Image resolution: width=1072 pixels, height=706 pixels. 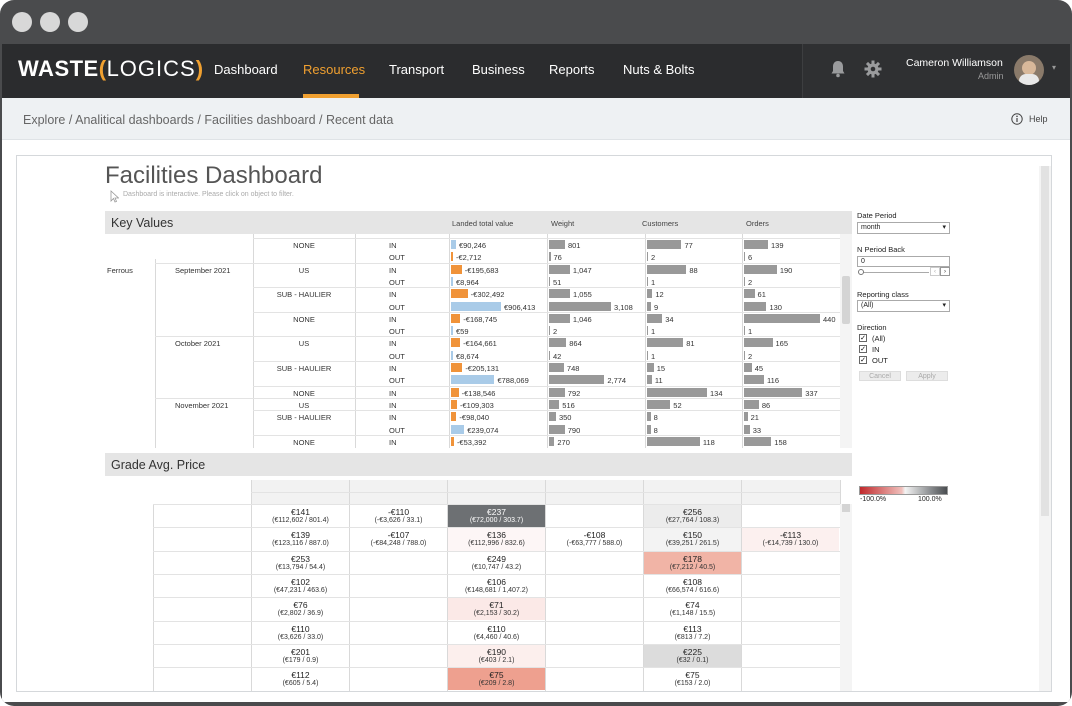 What do you see at coordinates (935, 271) in the screenshot?
I see `slider-prev-icon: ‹` at bounding box center [935, 271].